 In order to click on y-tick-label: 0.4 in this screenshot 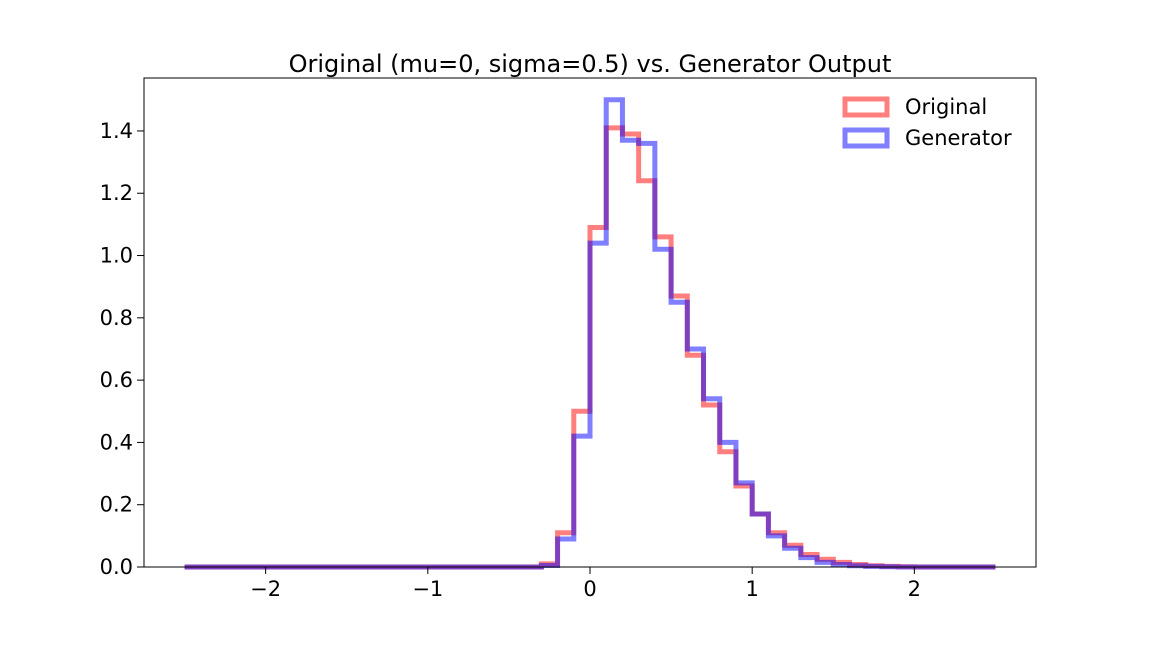, I will do `click(116, 442)`.